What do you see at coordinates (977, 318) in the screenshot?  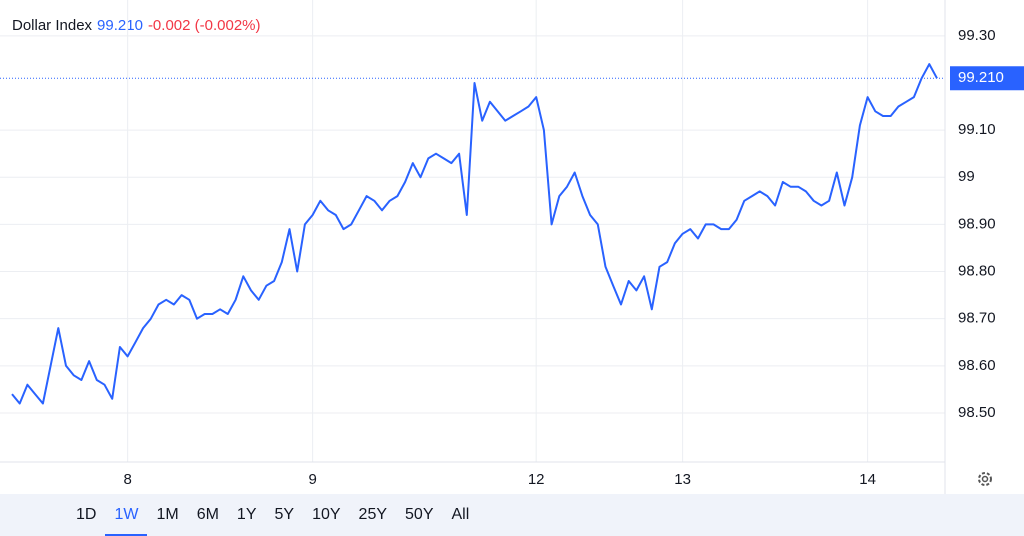 I see `y-tick-label: 98.70` at bounding box center [977, 318].